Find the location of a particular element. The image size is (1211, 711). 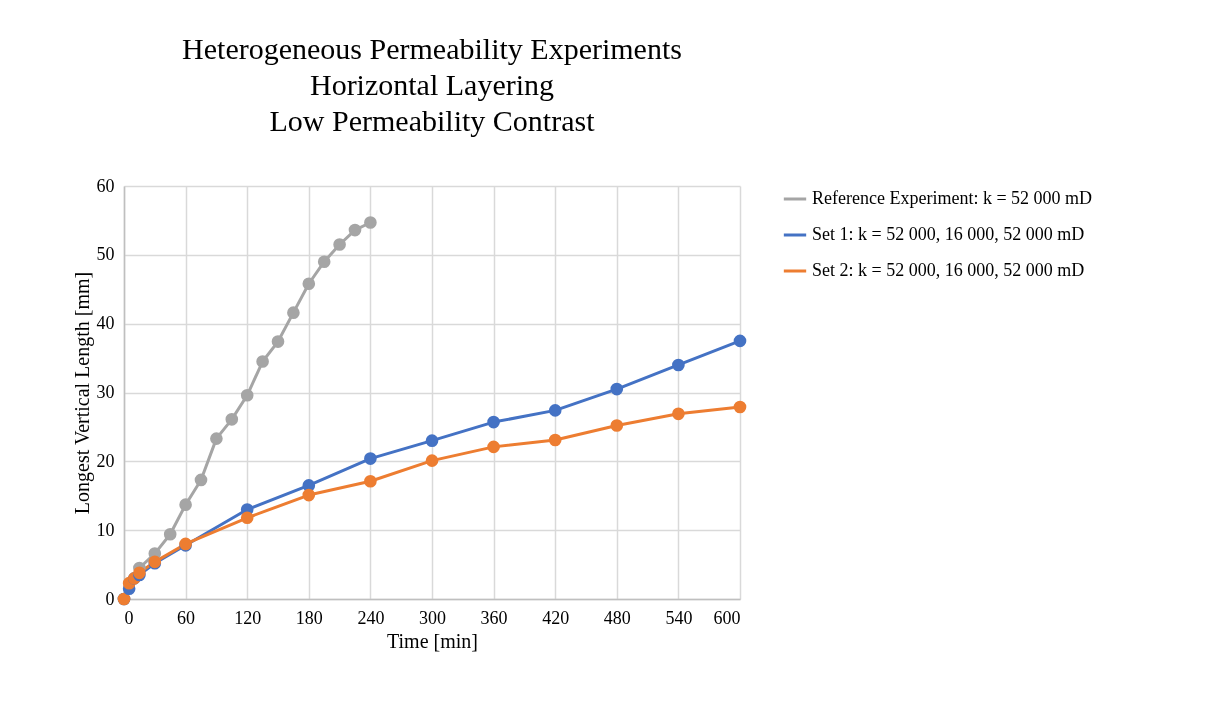

legend-label: Reference Experiment: k = 52 000 mD is located at coordinates (952, 198).